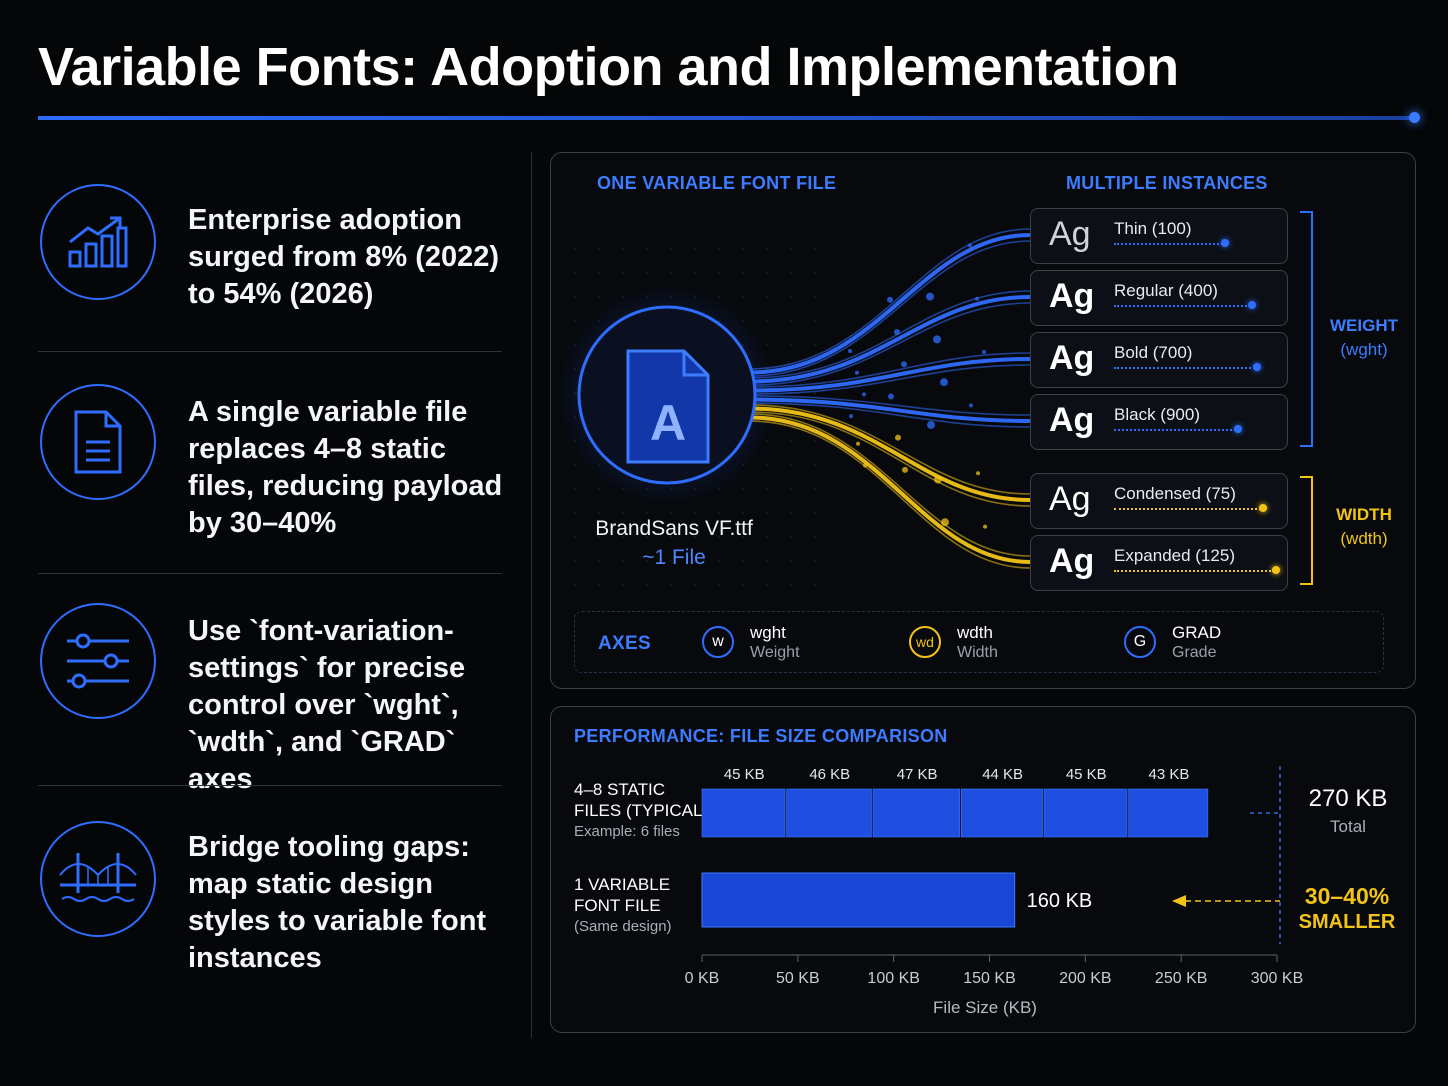  What do you see at coordinates (623, 905) in the screenshot?
I see `variable-row-label: 1 VARIABLE FONT FILE (Same design)` at bounding box center [623, 905].